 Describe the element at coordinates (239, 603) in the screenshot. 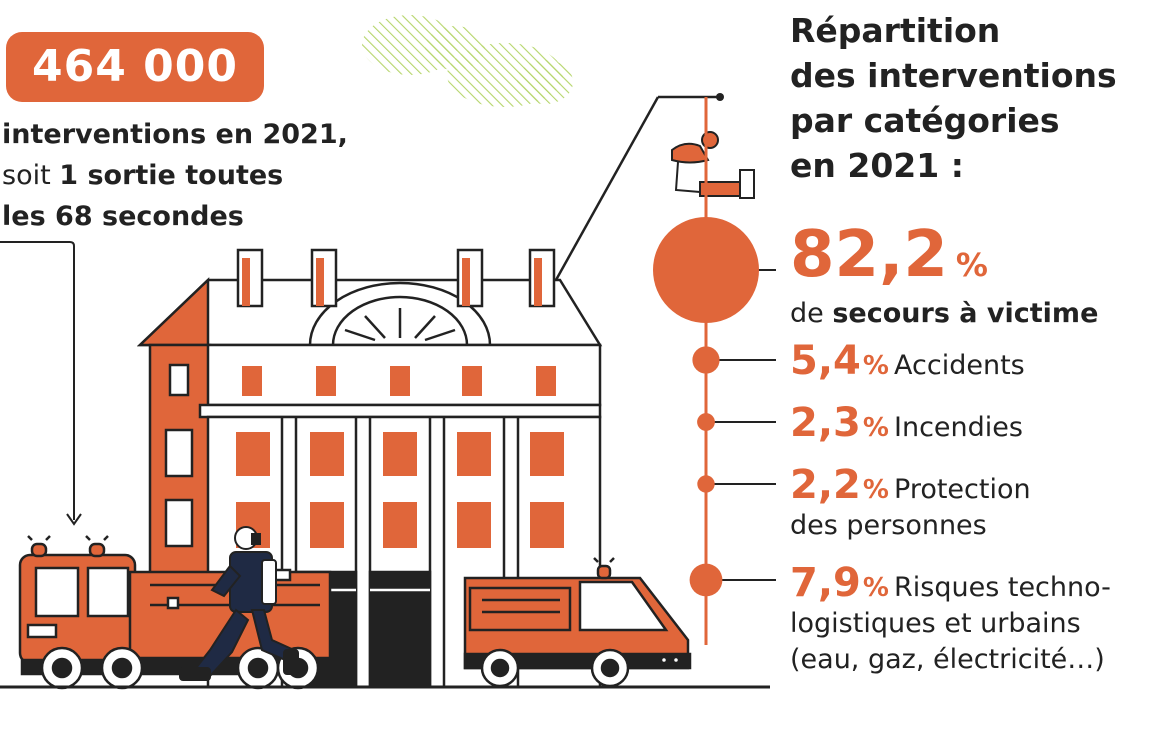

I see `firefighter-icon` at that location.